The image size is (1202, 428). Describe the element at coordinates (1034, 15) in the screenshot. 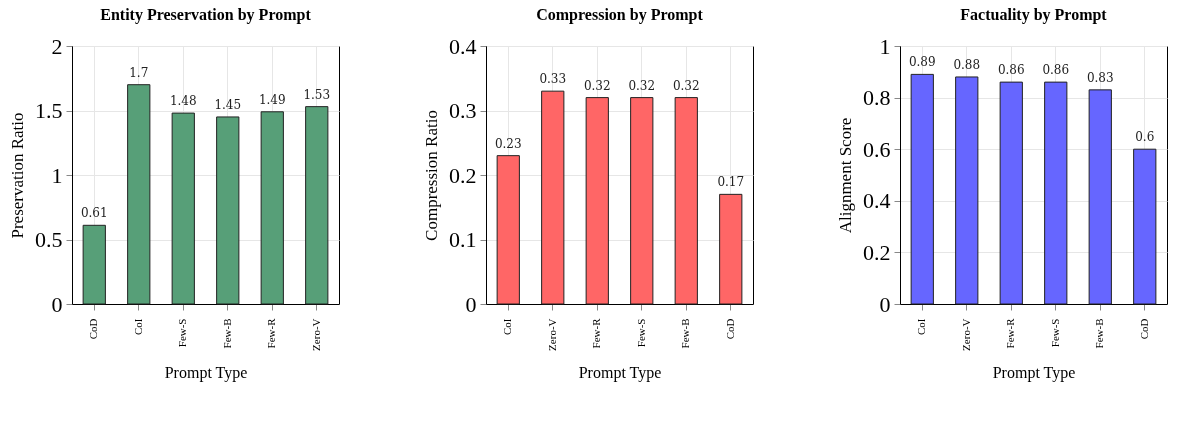

I see `chart-title: Factuality by Prompt` at that location.